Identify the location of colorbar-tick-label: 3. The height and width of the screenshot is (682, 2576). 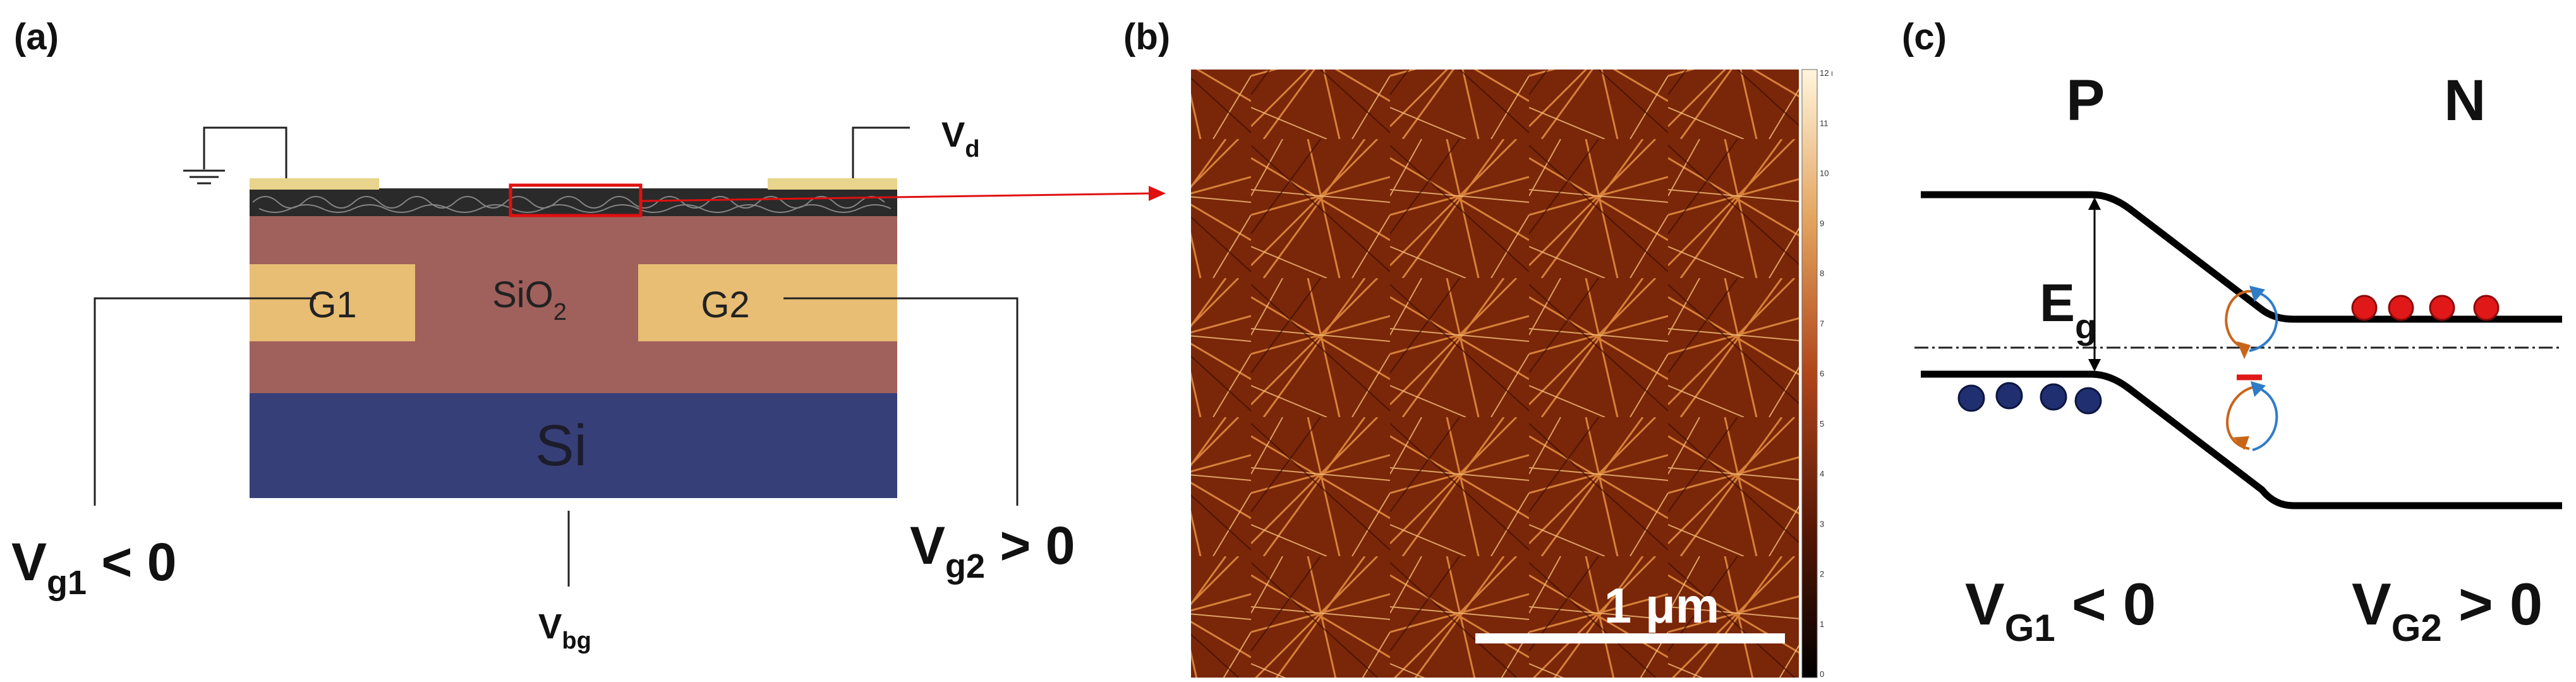
(1822, 523).